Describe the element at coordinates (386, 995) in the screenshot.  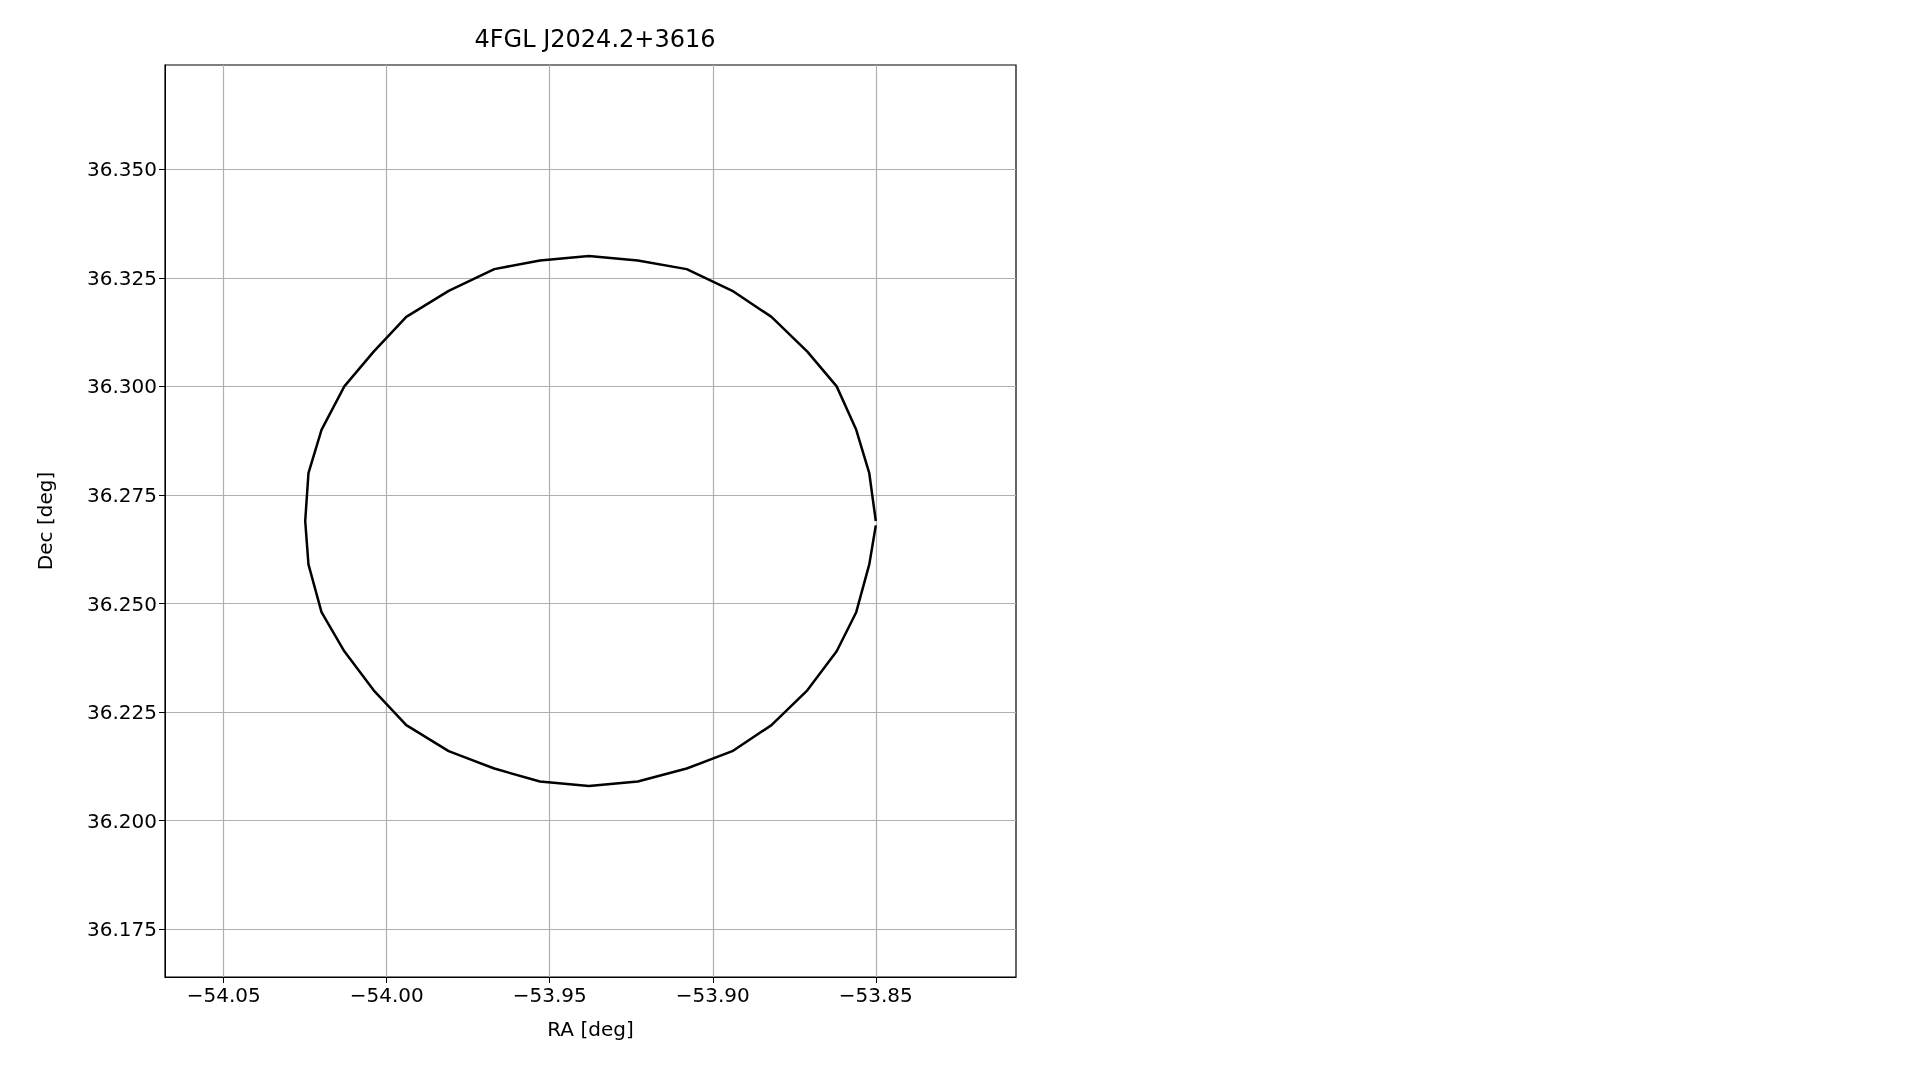
I see `x-tick-label: −54.00` at that location.